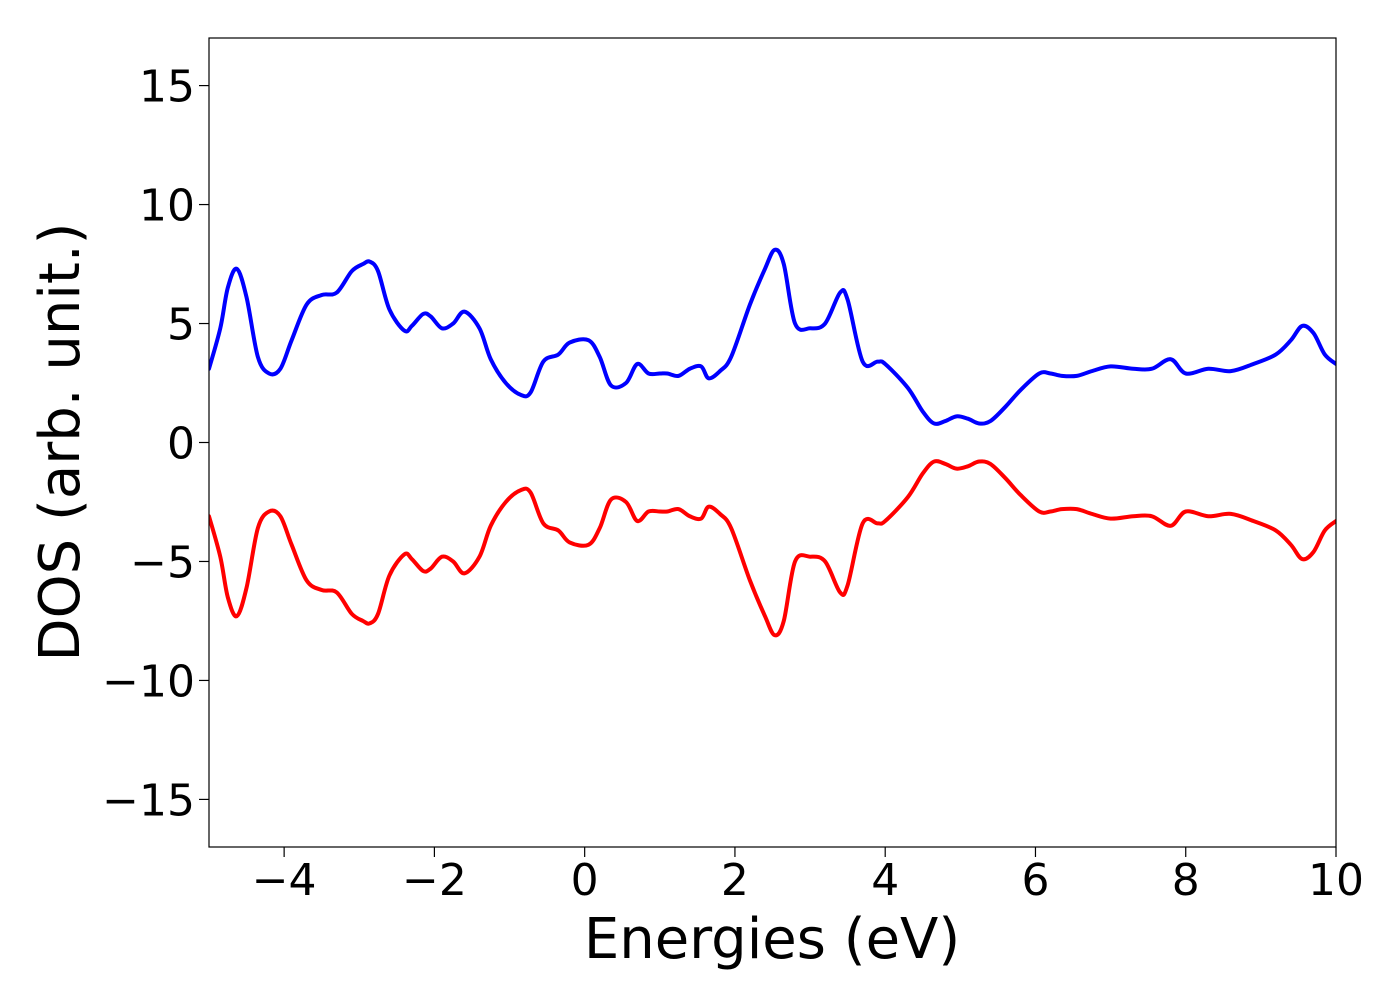  Describe the element at coordinates (181, 325) in the screenshot. I see `y-tick-label: 5` at that location.